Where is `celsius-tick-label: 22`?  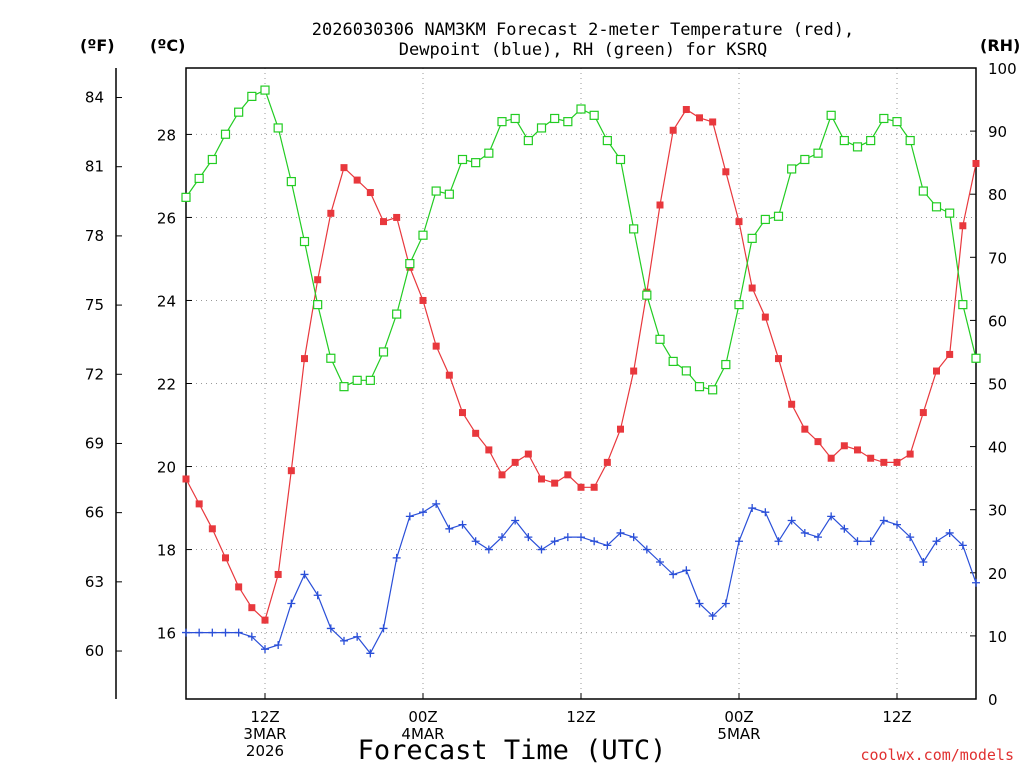
celsius-tick-label: 22 is located at coordinates (166, 385).